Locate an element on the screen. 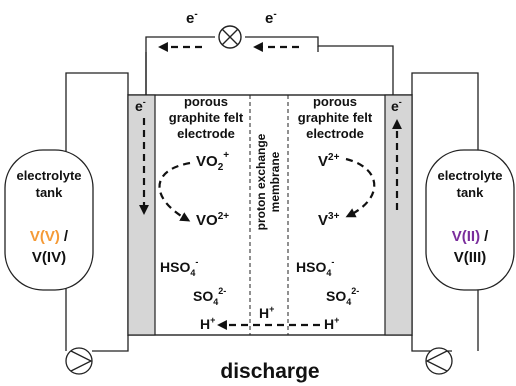 The image size is (516, 386). ion-v-3plus: V3+ is located at coordinates (329, 220).